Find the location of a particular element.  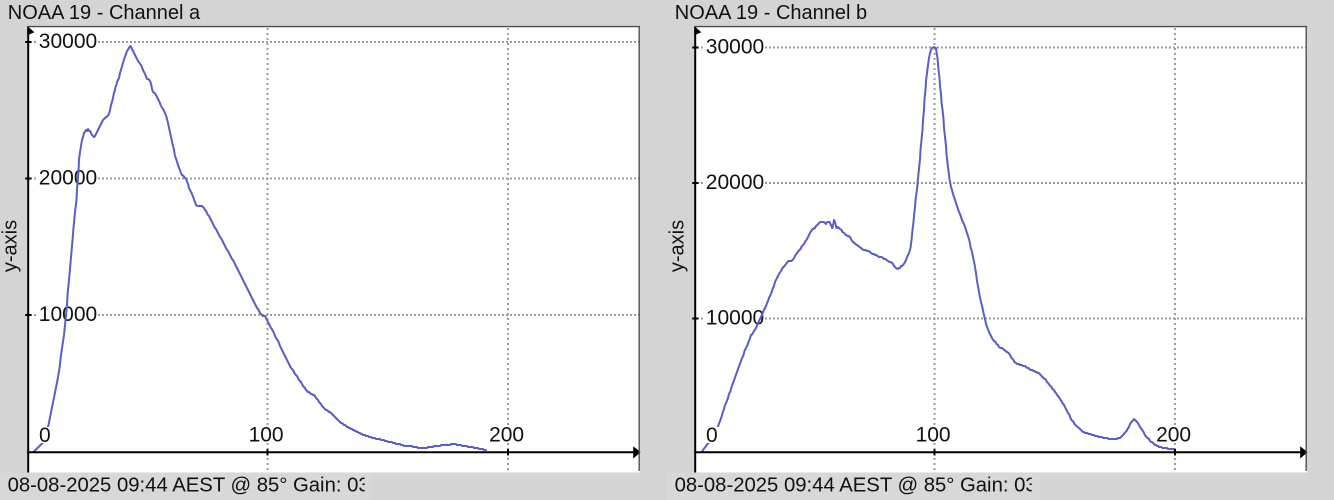

svg-text: NOAA 19 - Channel b is located at coordinates (771, 13).